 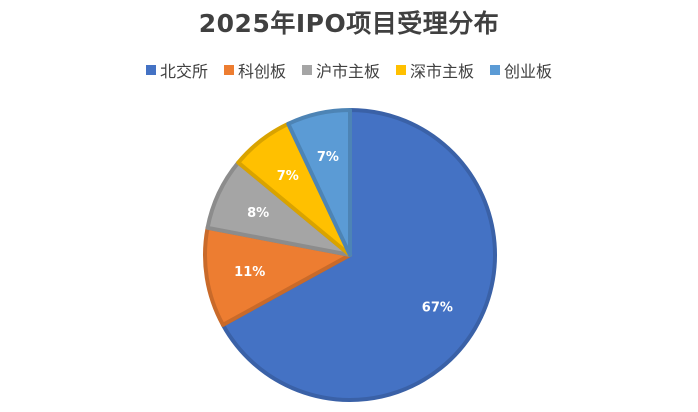 What do you see at coordinates (183, 71) in the screenshot?
I see `legend-label: 北交所` at bounding box center [183, 71].